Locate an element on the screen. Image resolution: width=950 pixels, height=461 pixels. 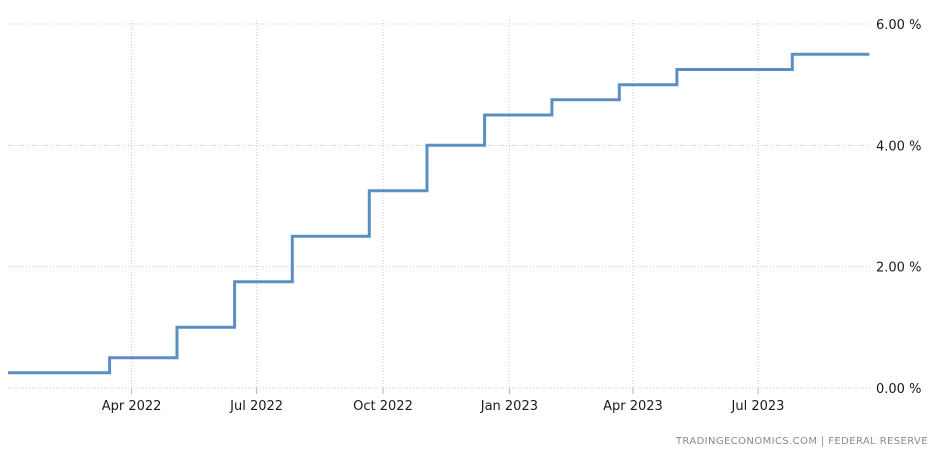
x-tick-label: Jan 2023 is located at coordinates (509, 406).